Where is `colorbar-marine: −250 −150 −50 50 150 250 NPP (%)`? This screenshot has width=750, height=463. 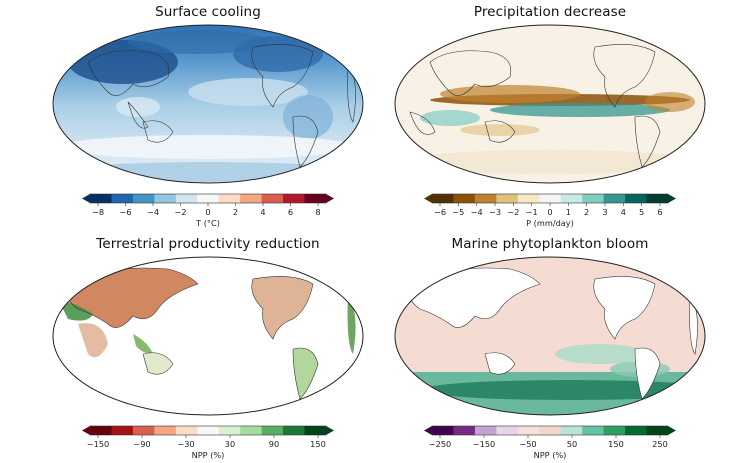
colorbar-marine: −250 −150 −50 50 150 250 NPP (%) is located at coordinates (550, 442).